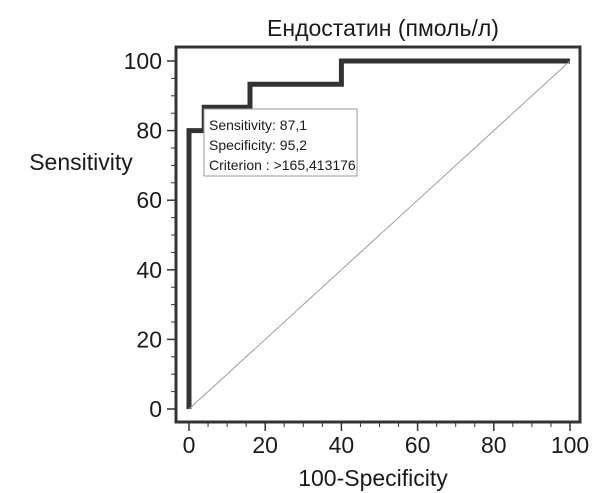 The height and width of the screenshot is (493, 593). I want to click on annotation-sensitivity: Sensitivity: 87,1, so click(258, 125).